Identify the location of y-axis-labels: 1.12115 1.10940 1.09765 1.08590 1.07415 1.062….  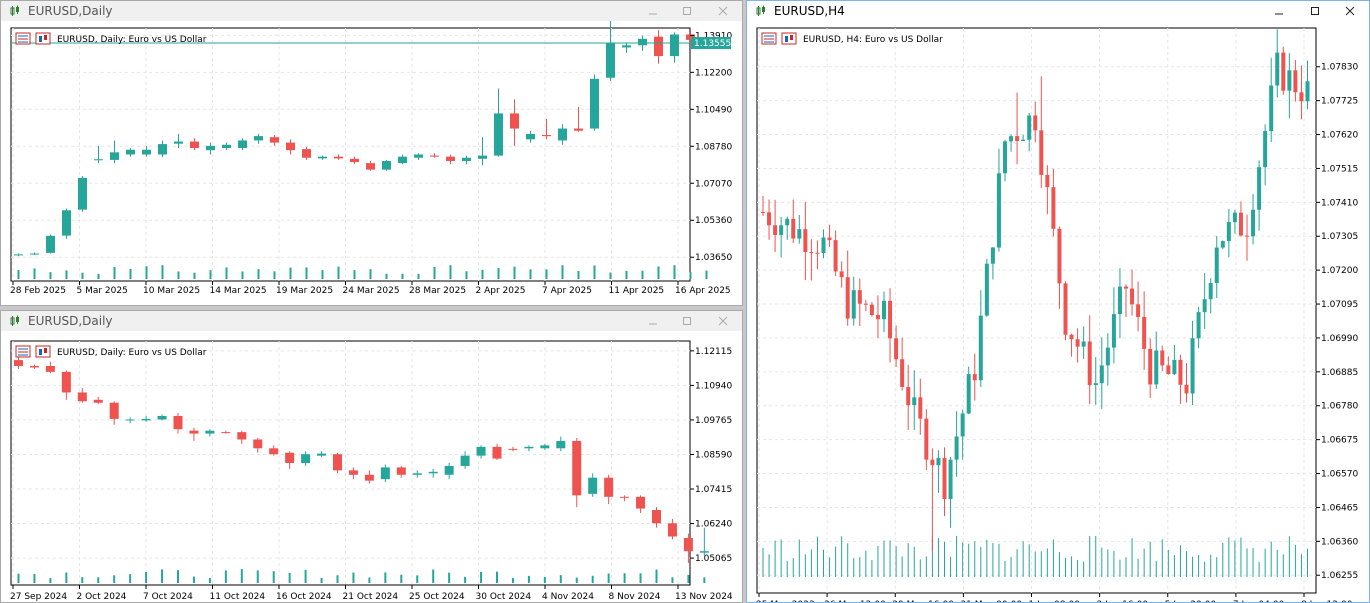
(711, 455).